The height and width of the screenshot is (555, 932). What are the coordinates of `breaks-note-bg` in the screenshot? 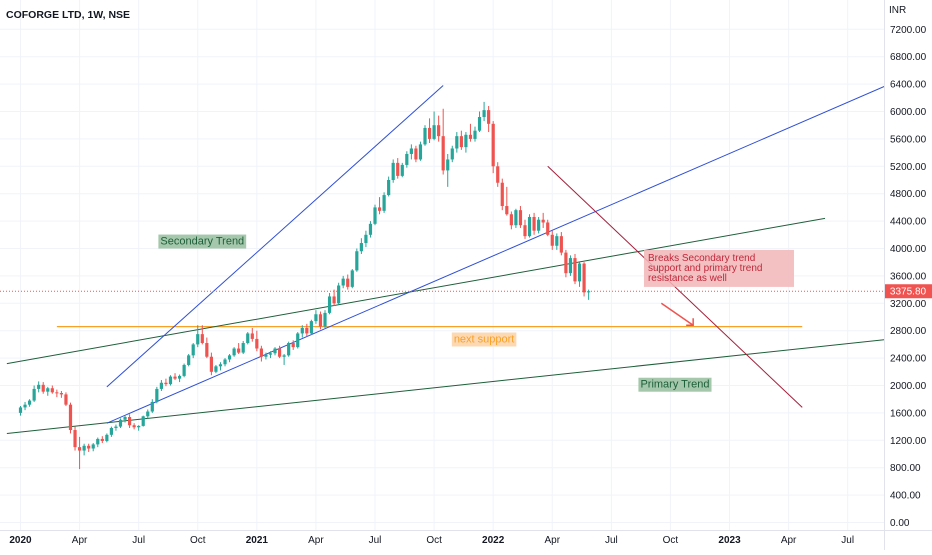 It's located at (718, 268).